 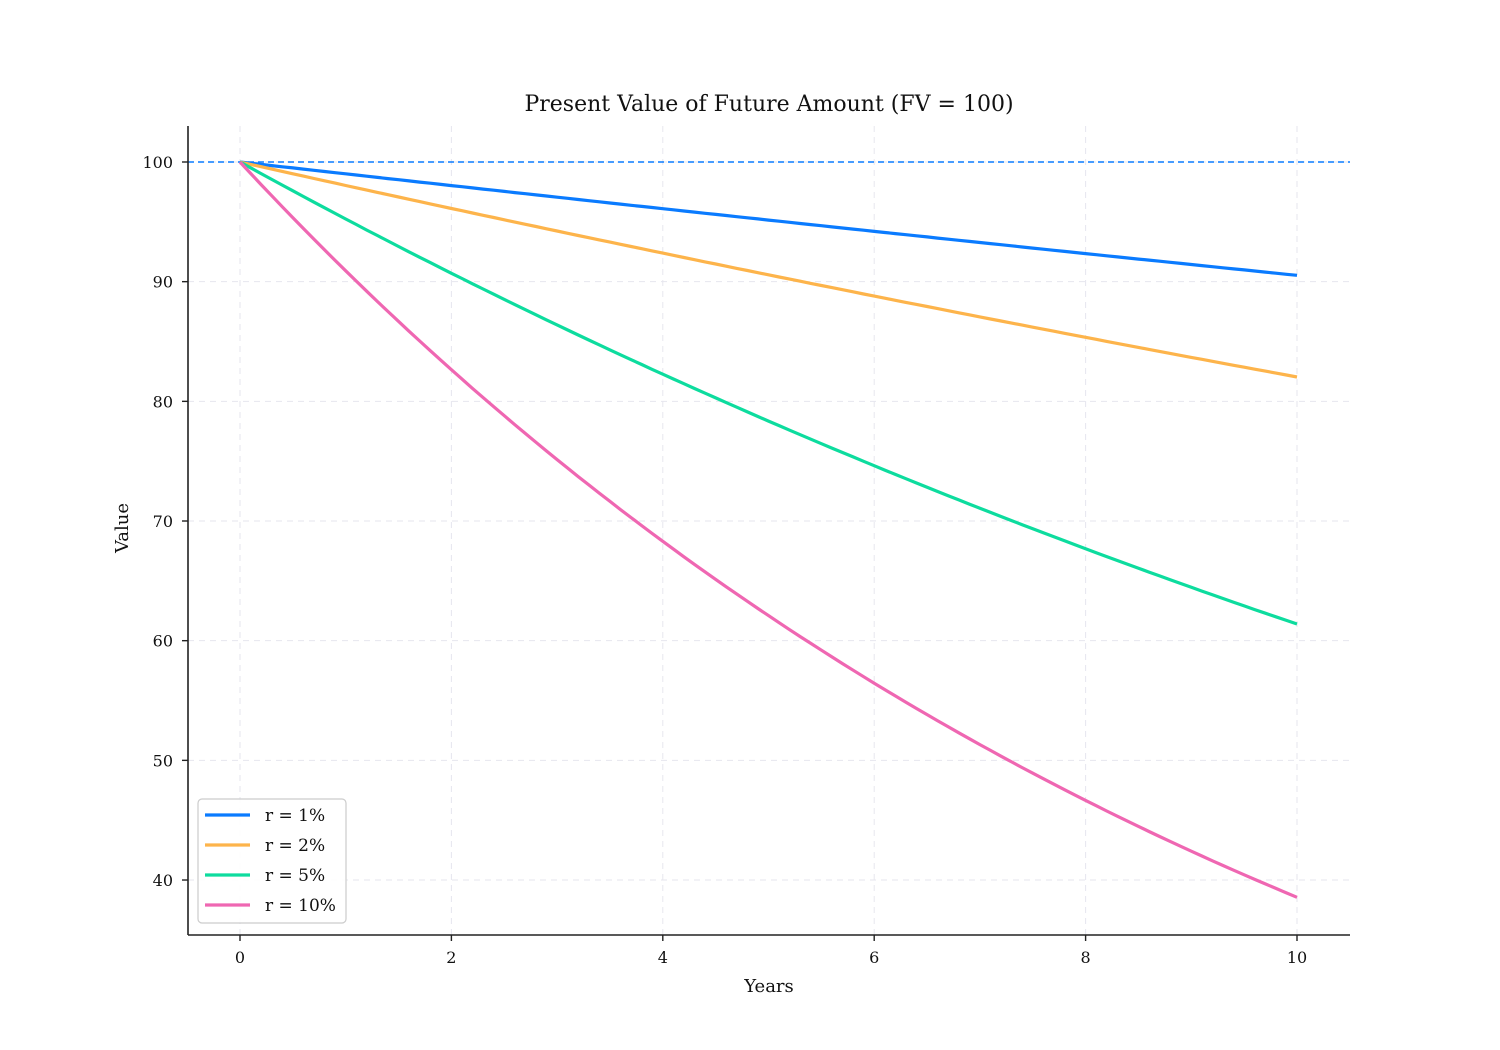 What do you see at coordinates (295, 846) in the screenshot?
I see `legend-label: r = 2%` at bounding box center [295, 846].